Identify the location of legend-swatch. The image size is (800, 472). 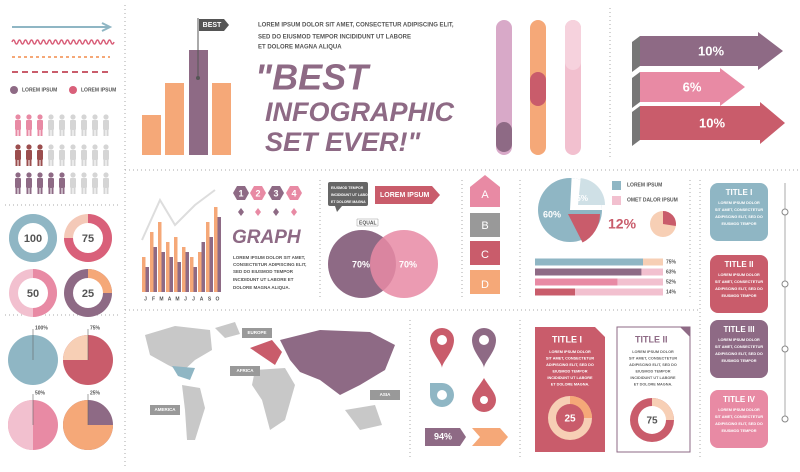
(616, 200).